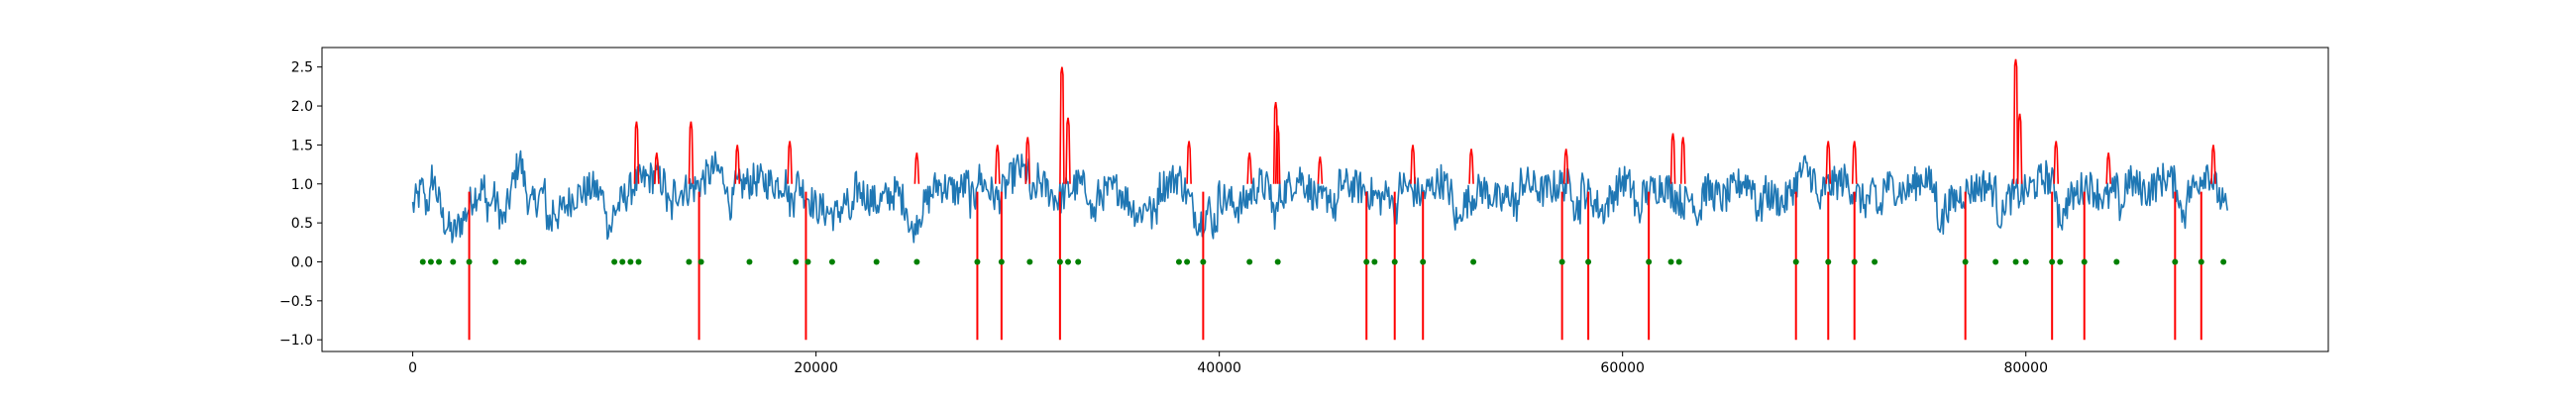 Image resolution: width=2576 pixels, height=400 pixels. Describe the element at coordinates (296, 302) in the screenshot. I see `y-tick-label: −0.5` at that location.